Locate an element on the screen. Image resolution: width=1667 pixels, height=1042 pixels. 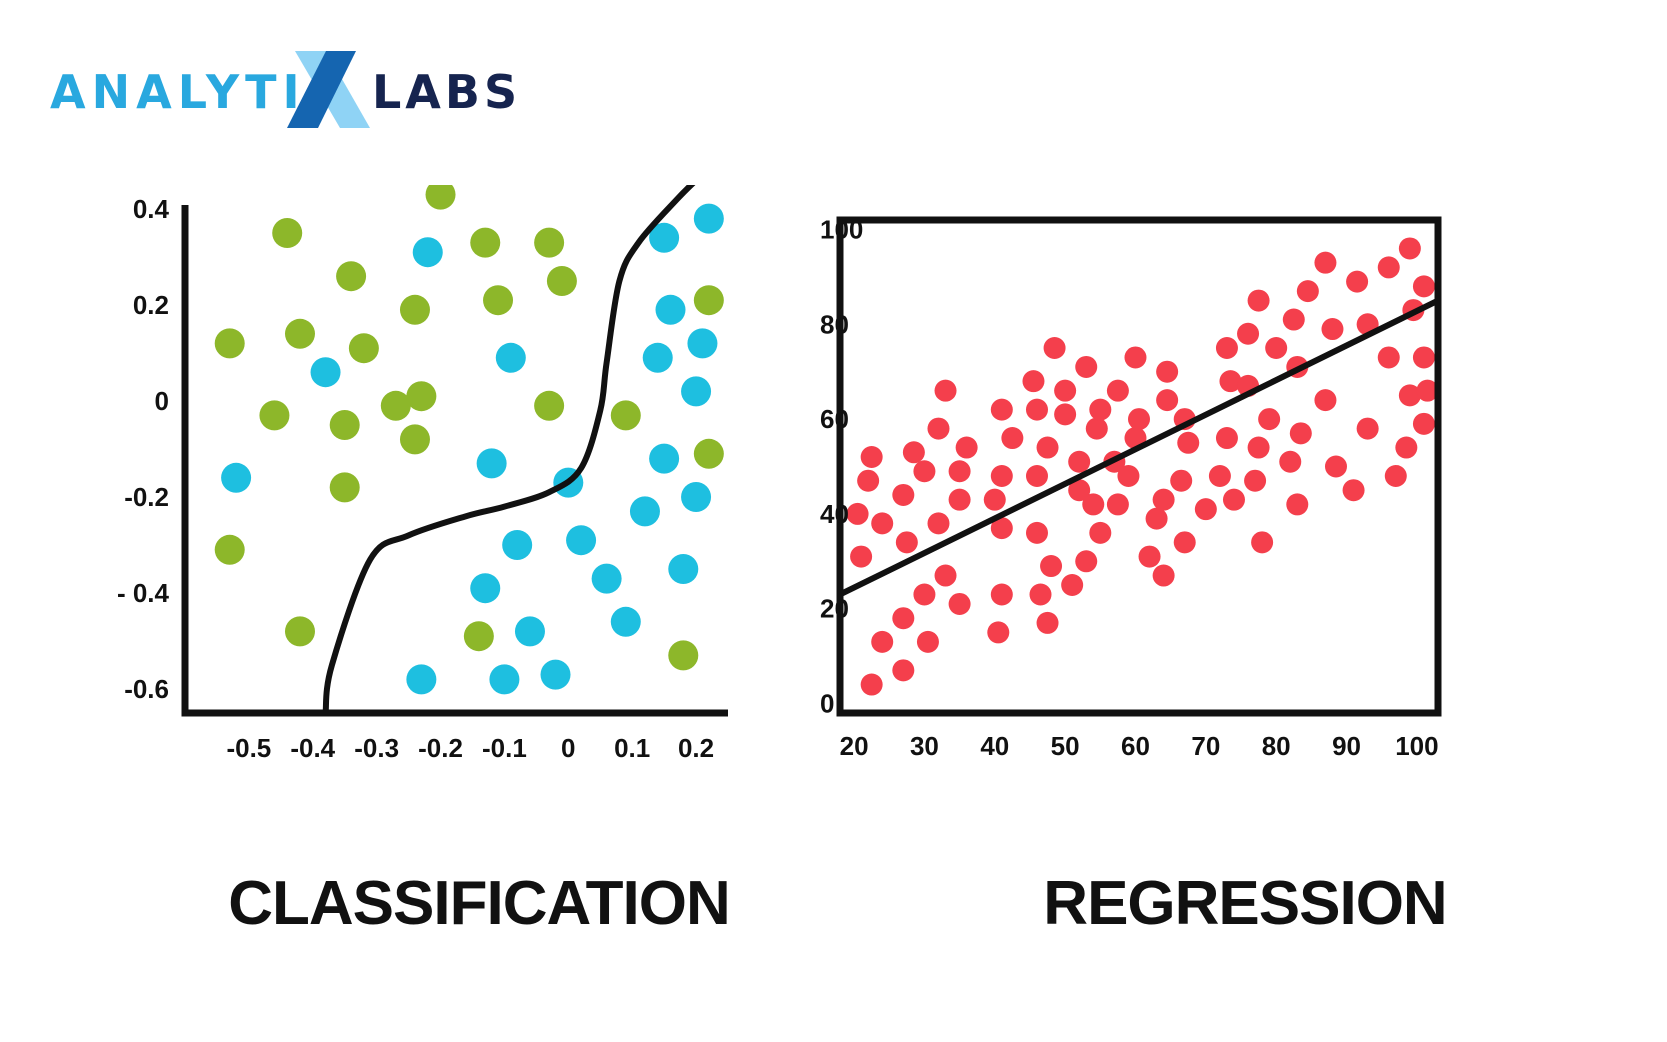
classification-y-ticks: 0.4 0.2 0 -0.2 - 0.4 -0.6 is located at coordinates (143, 449).